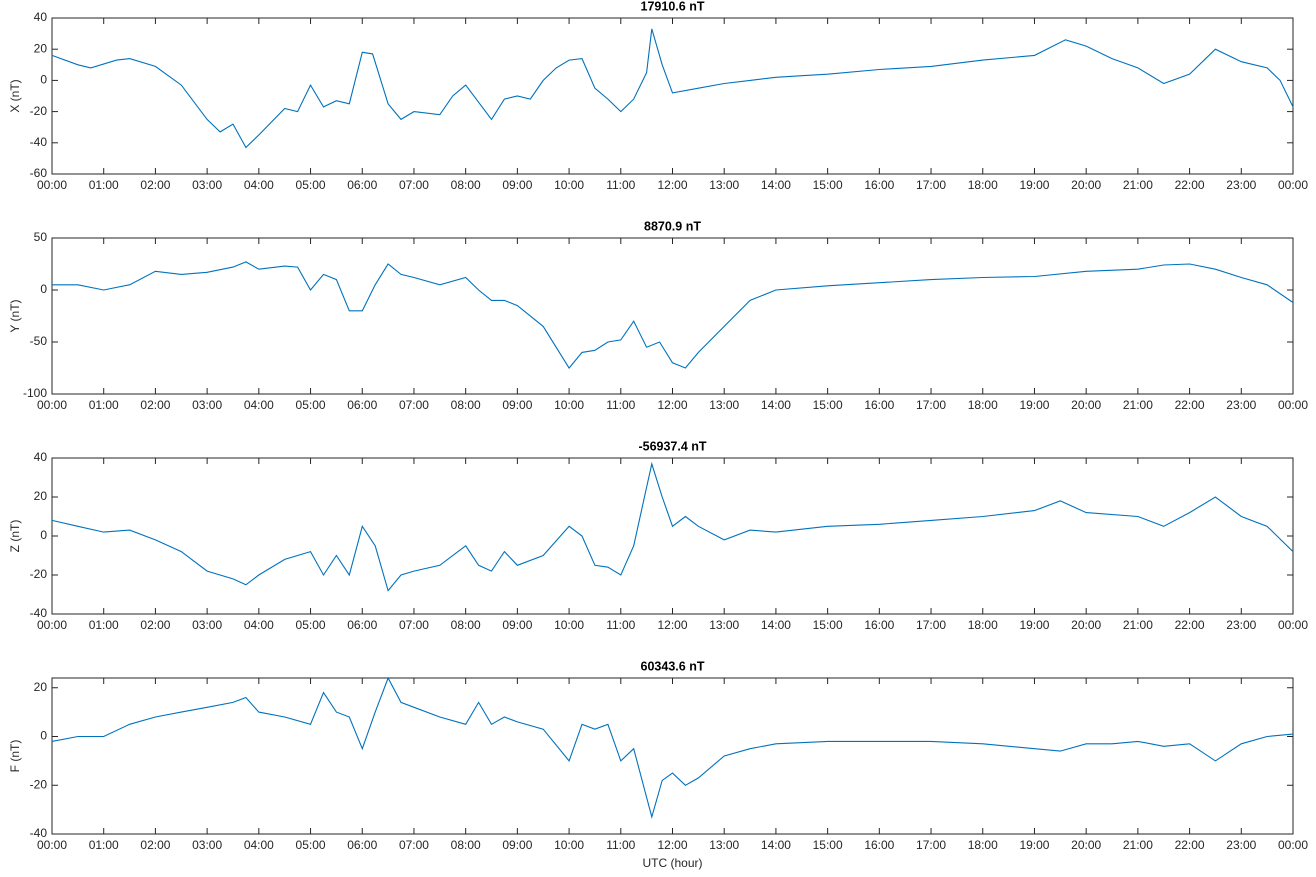 Image resolution: width=1316 pixels, height=877 pixels. Describe the element at coordinates (41, 457) in the screenshot. I see `y-tick-label: 40` at that location.